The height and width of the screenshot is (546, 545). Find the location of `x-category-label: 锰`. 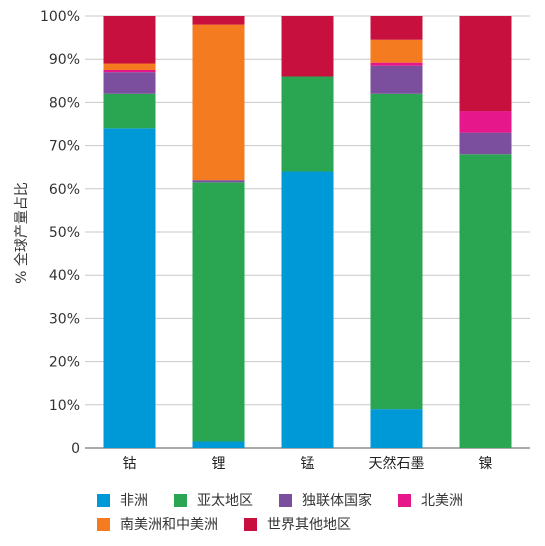

x-category-label: 锰 is located at coordinates (308, 464).